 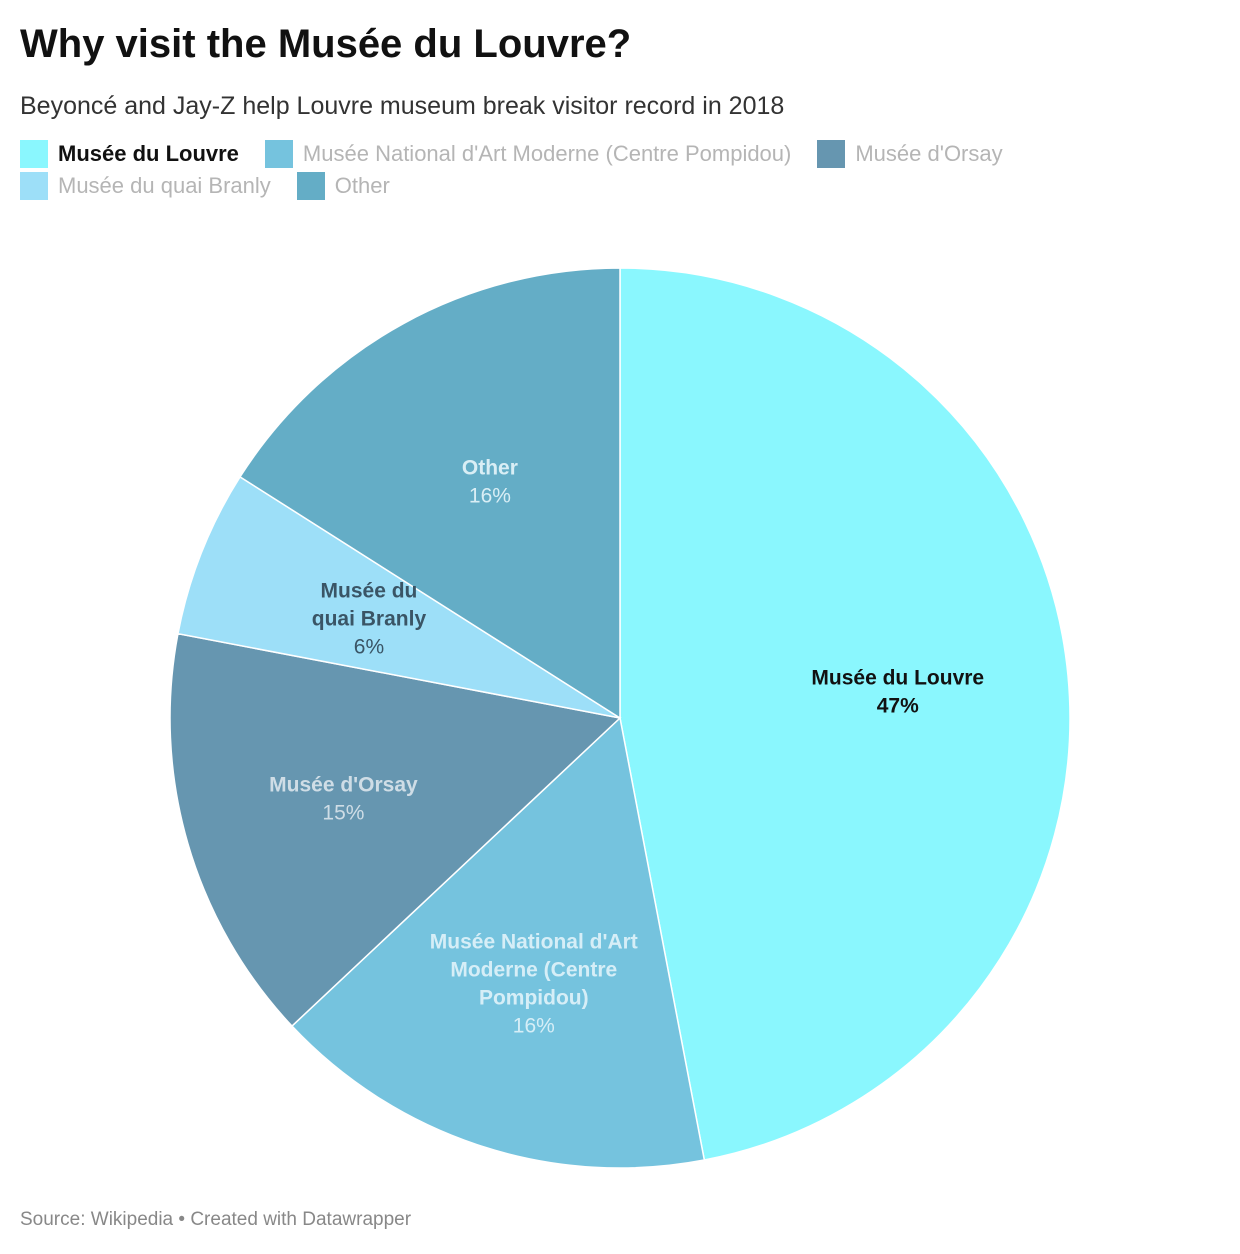 I want to click on slice-name: Musée du, so click(x=369, y=591).